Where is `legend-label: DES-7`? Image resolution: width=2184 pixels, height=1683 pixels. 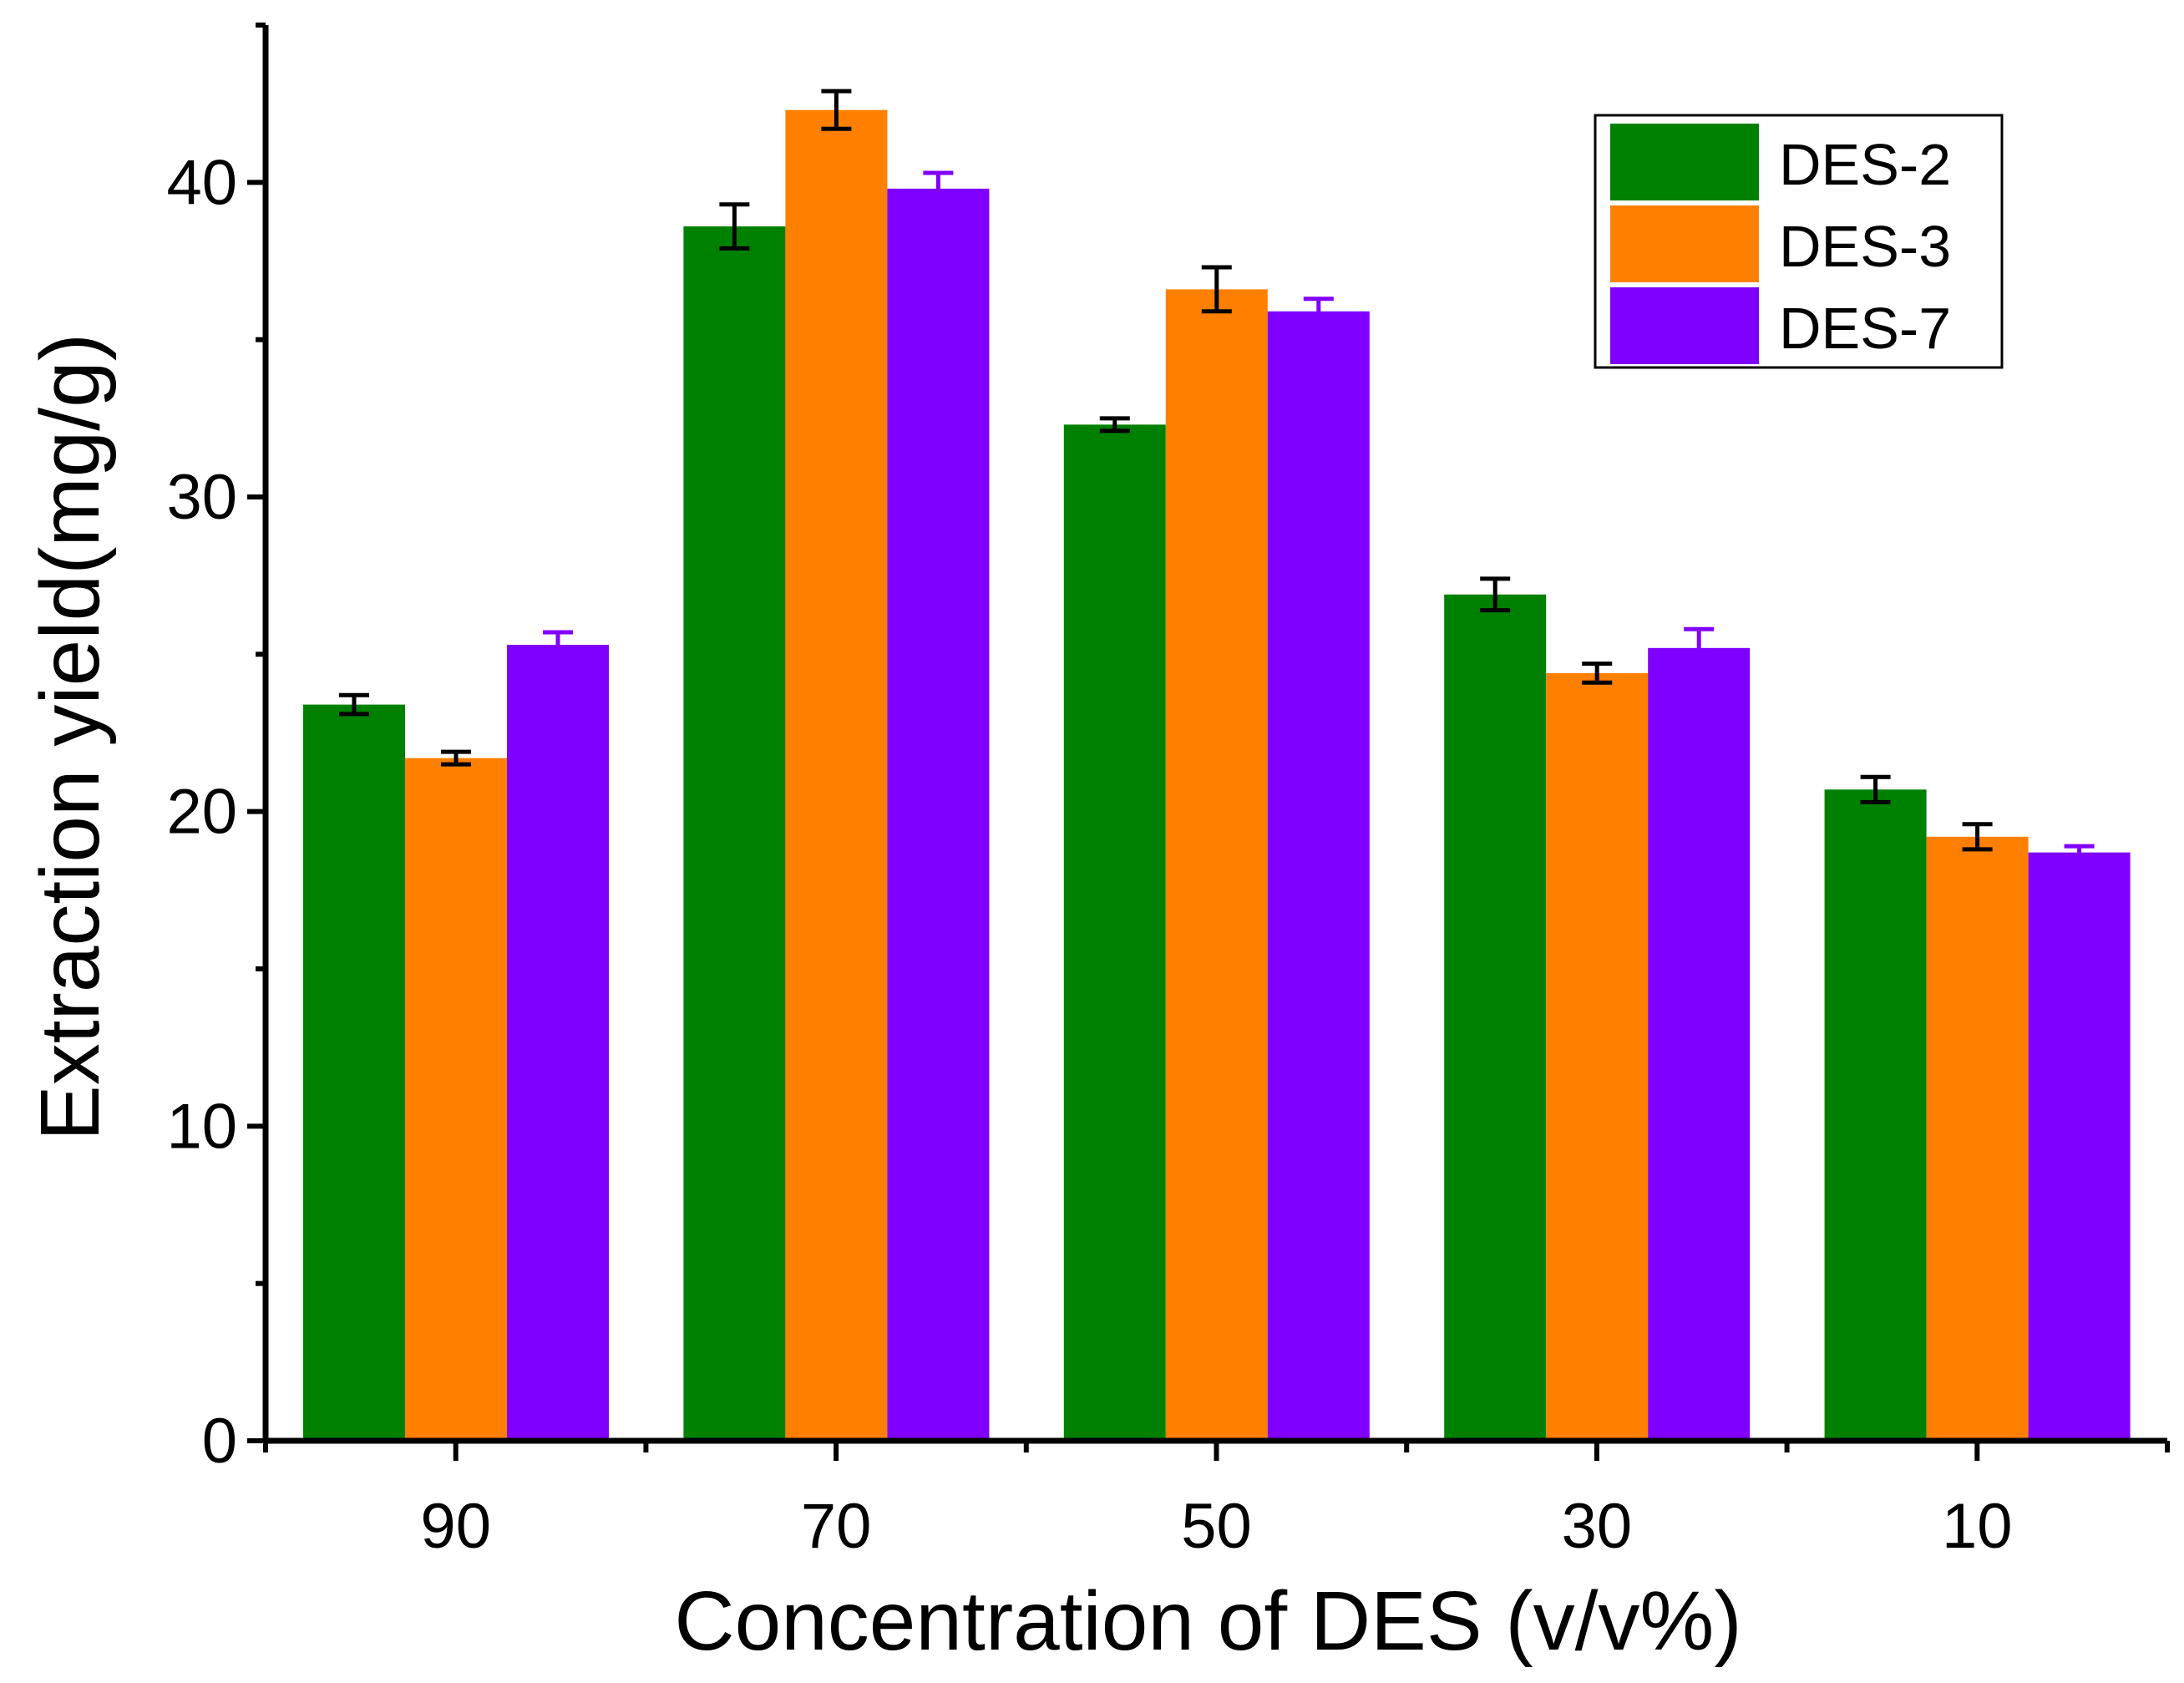 legend-label: DES-7 is located at coordinates (1865, 328).